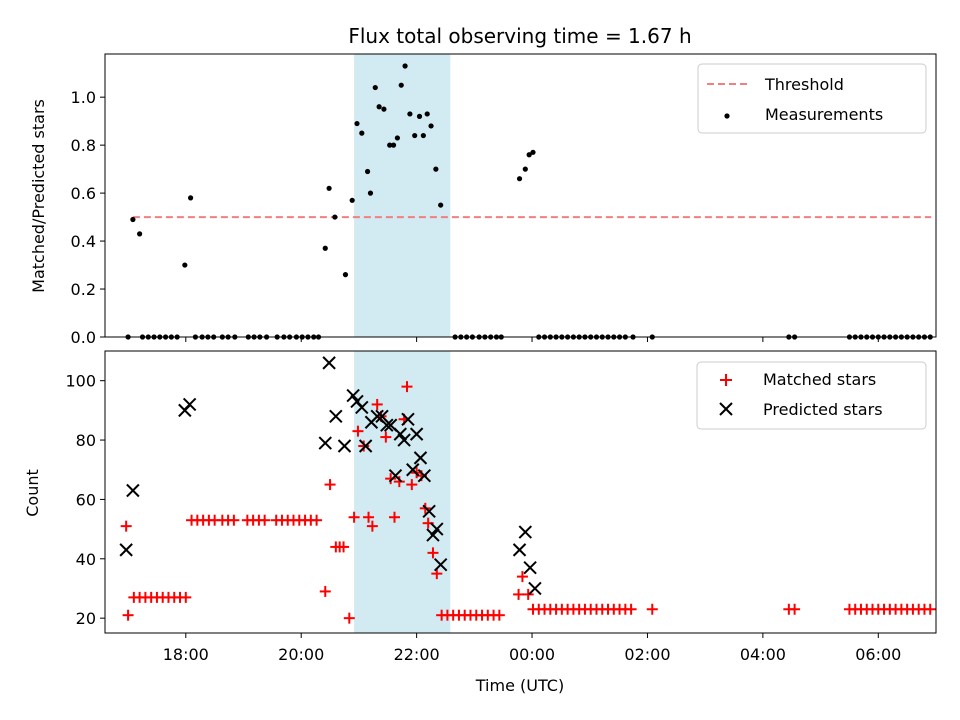 This screenshot has height=720, width=960. What do you see at coordinates (824, 114) in the screenshot?
I see `legend-measurements-label: Measurements` at bounding box center [824, 114].